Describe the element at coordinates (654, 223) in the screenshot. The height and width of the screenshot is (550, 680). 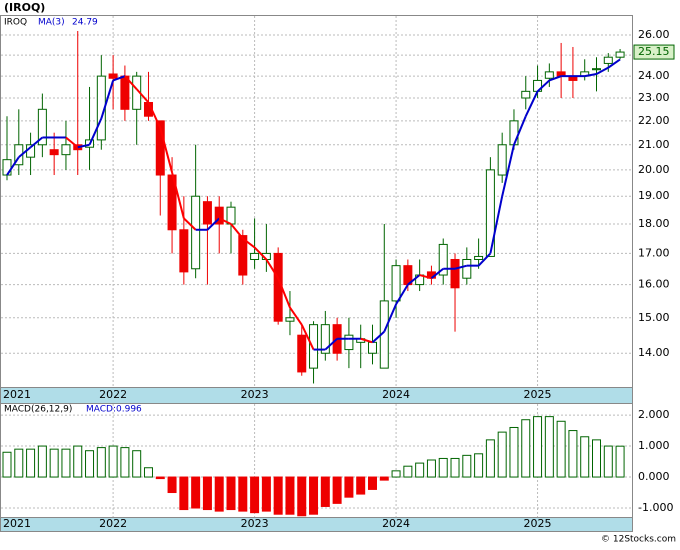
I see `y-tick-label: 18.00` at that location.